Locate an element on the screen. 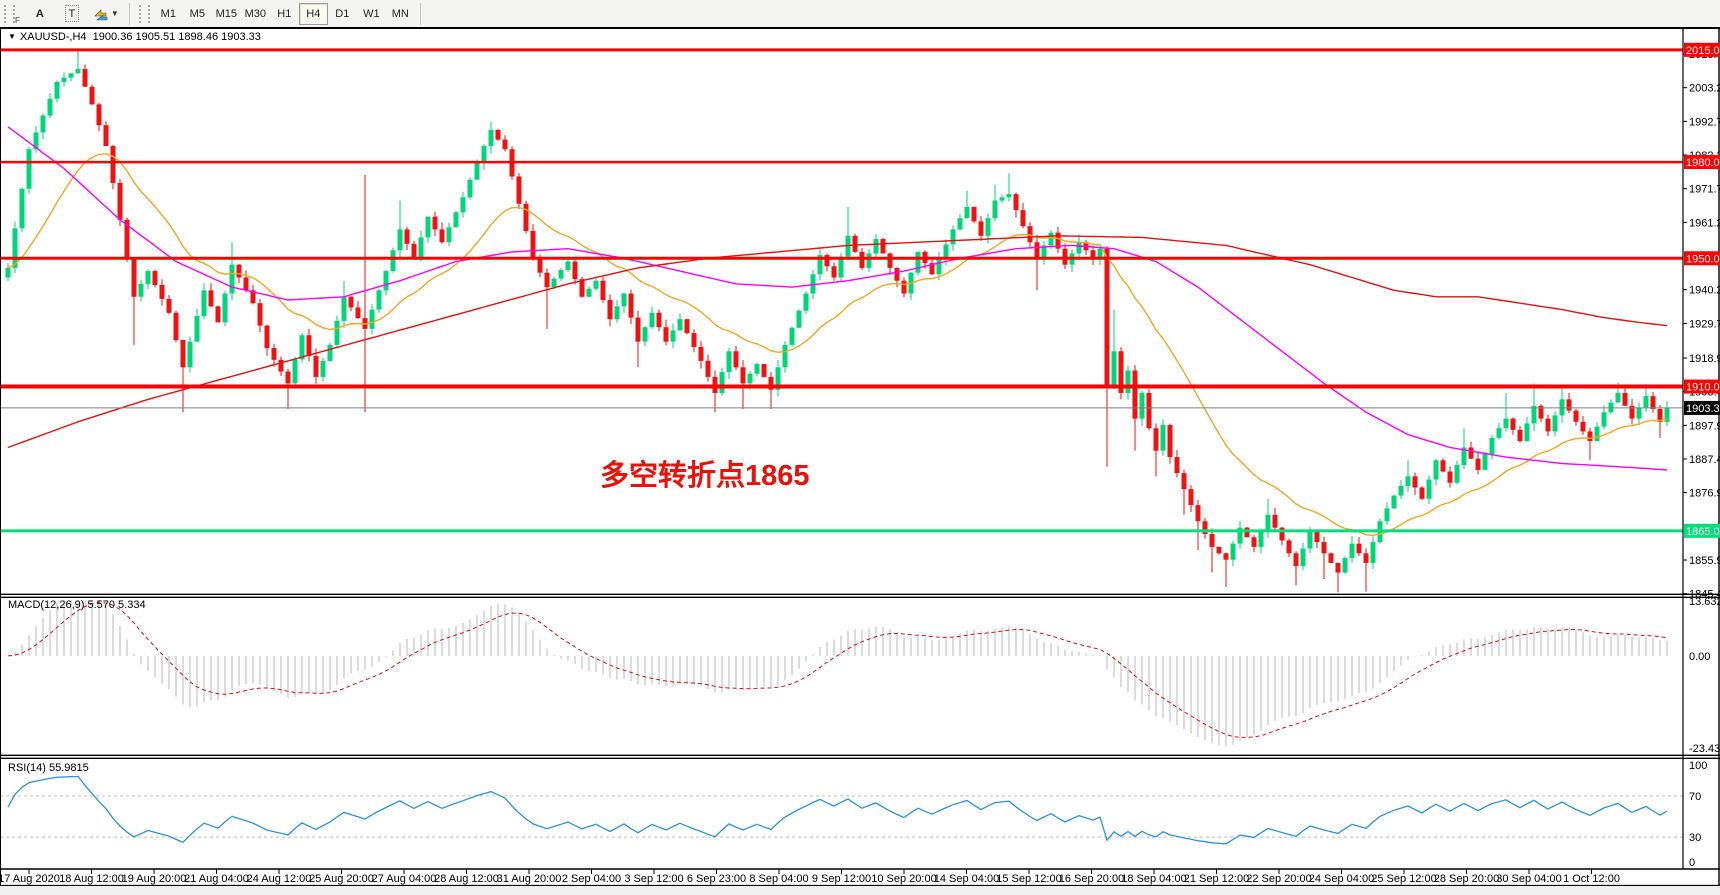 The width and height of the screenshot is (1720, 895). timeframe-grip is located at coordinates (144, 13).